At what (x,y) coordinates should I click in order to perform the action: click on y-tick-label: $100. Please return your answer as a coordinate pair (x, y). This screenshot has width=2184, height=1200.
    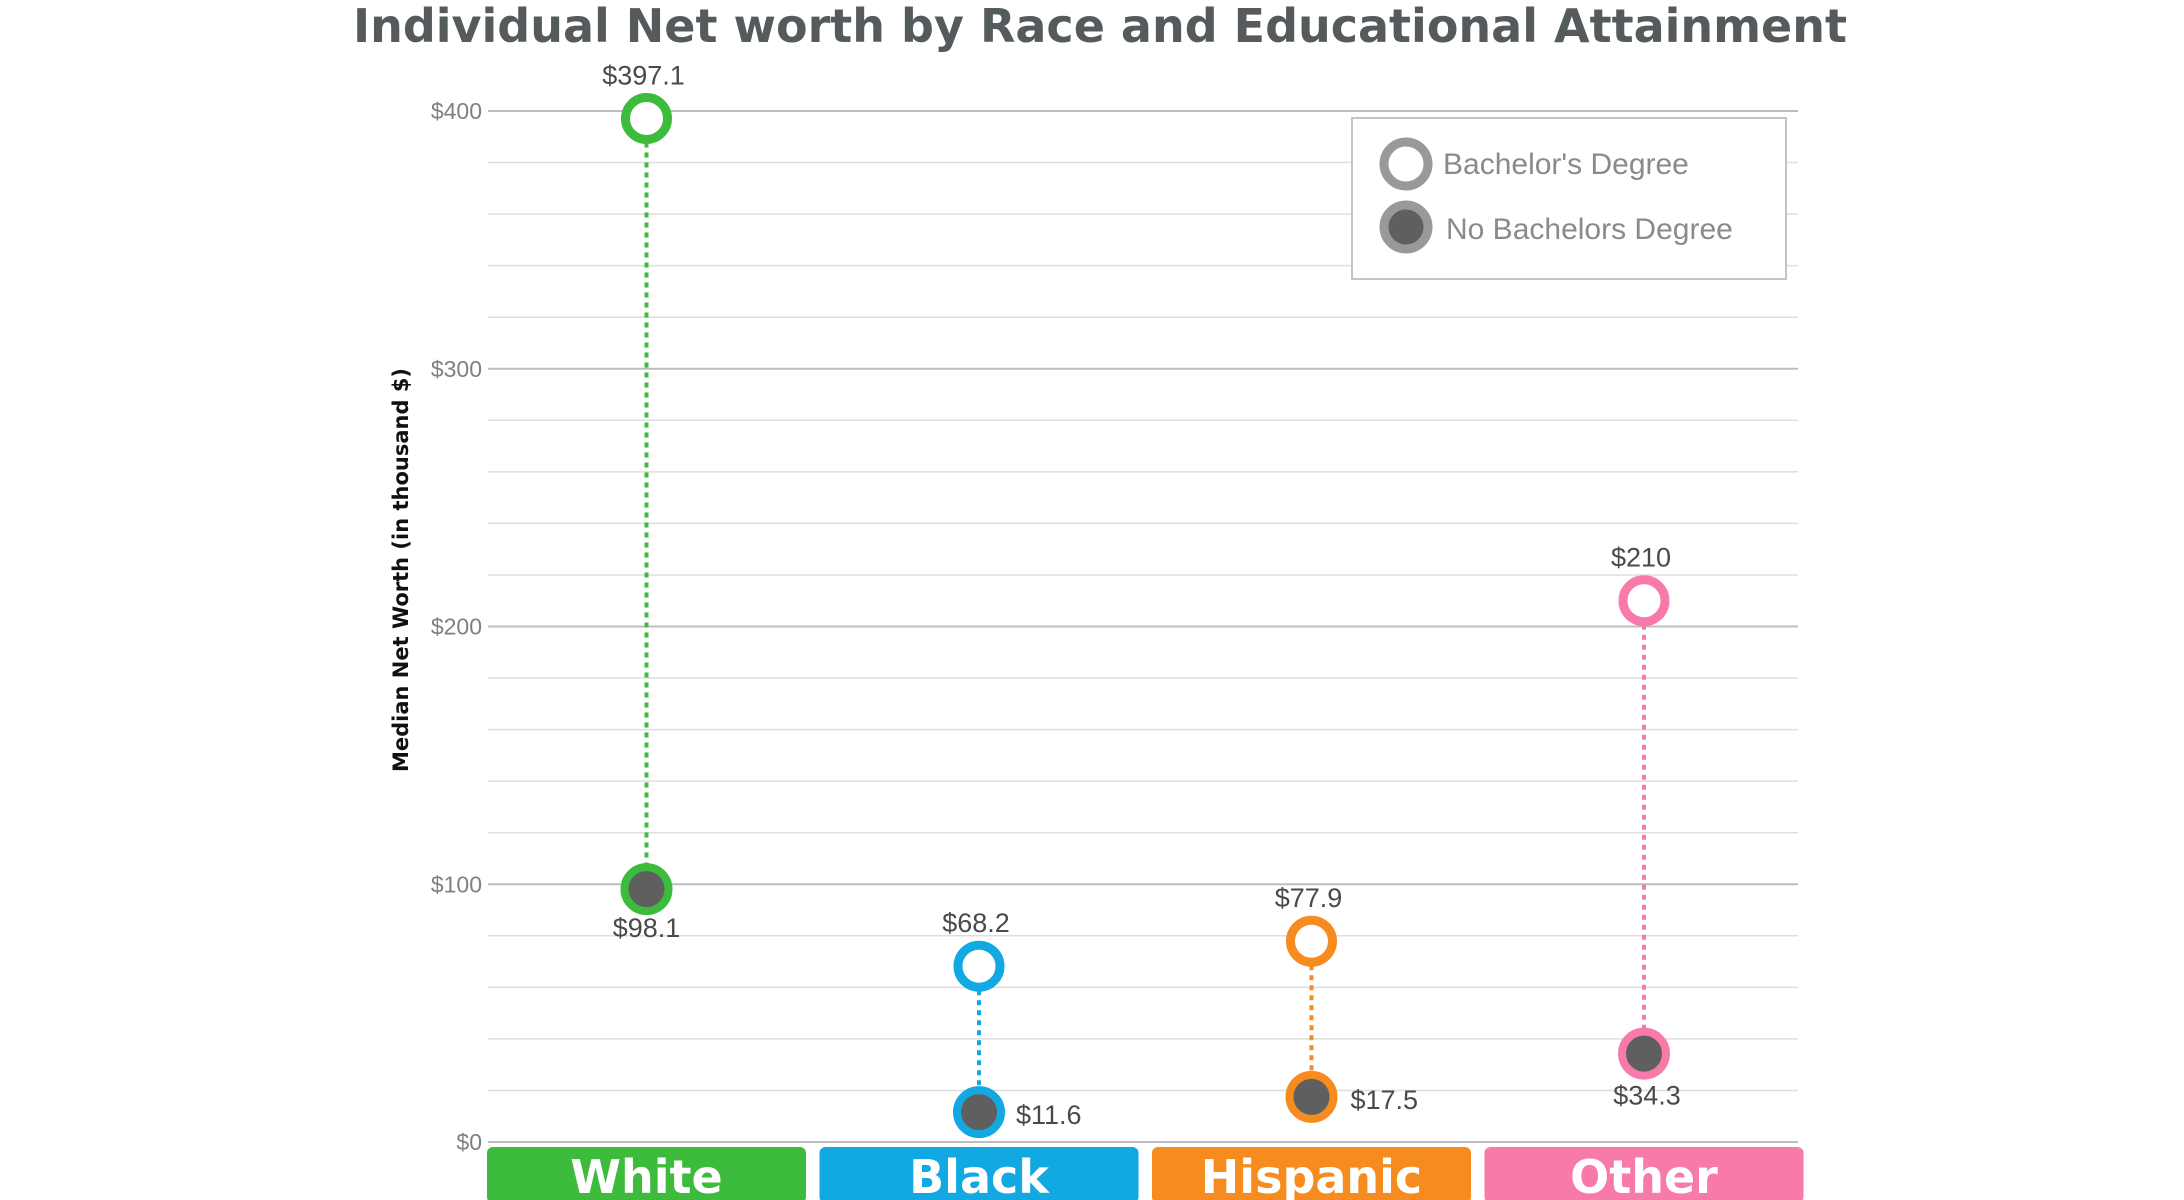
    Looking at the image, I should click on (456, 884).